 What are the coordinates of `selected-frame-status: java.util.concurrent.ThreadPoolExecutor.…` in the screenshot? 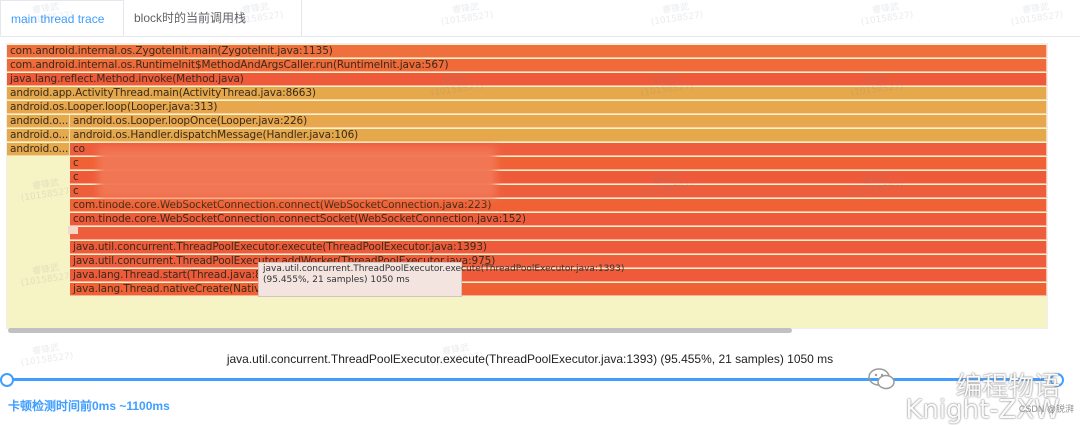 It's located at (530, 359).